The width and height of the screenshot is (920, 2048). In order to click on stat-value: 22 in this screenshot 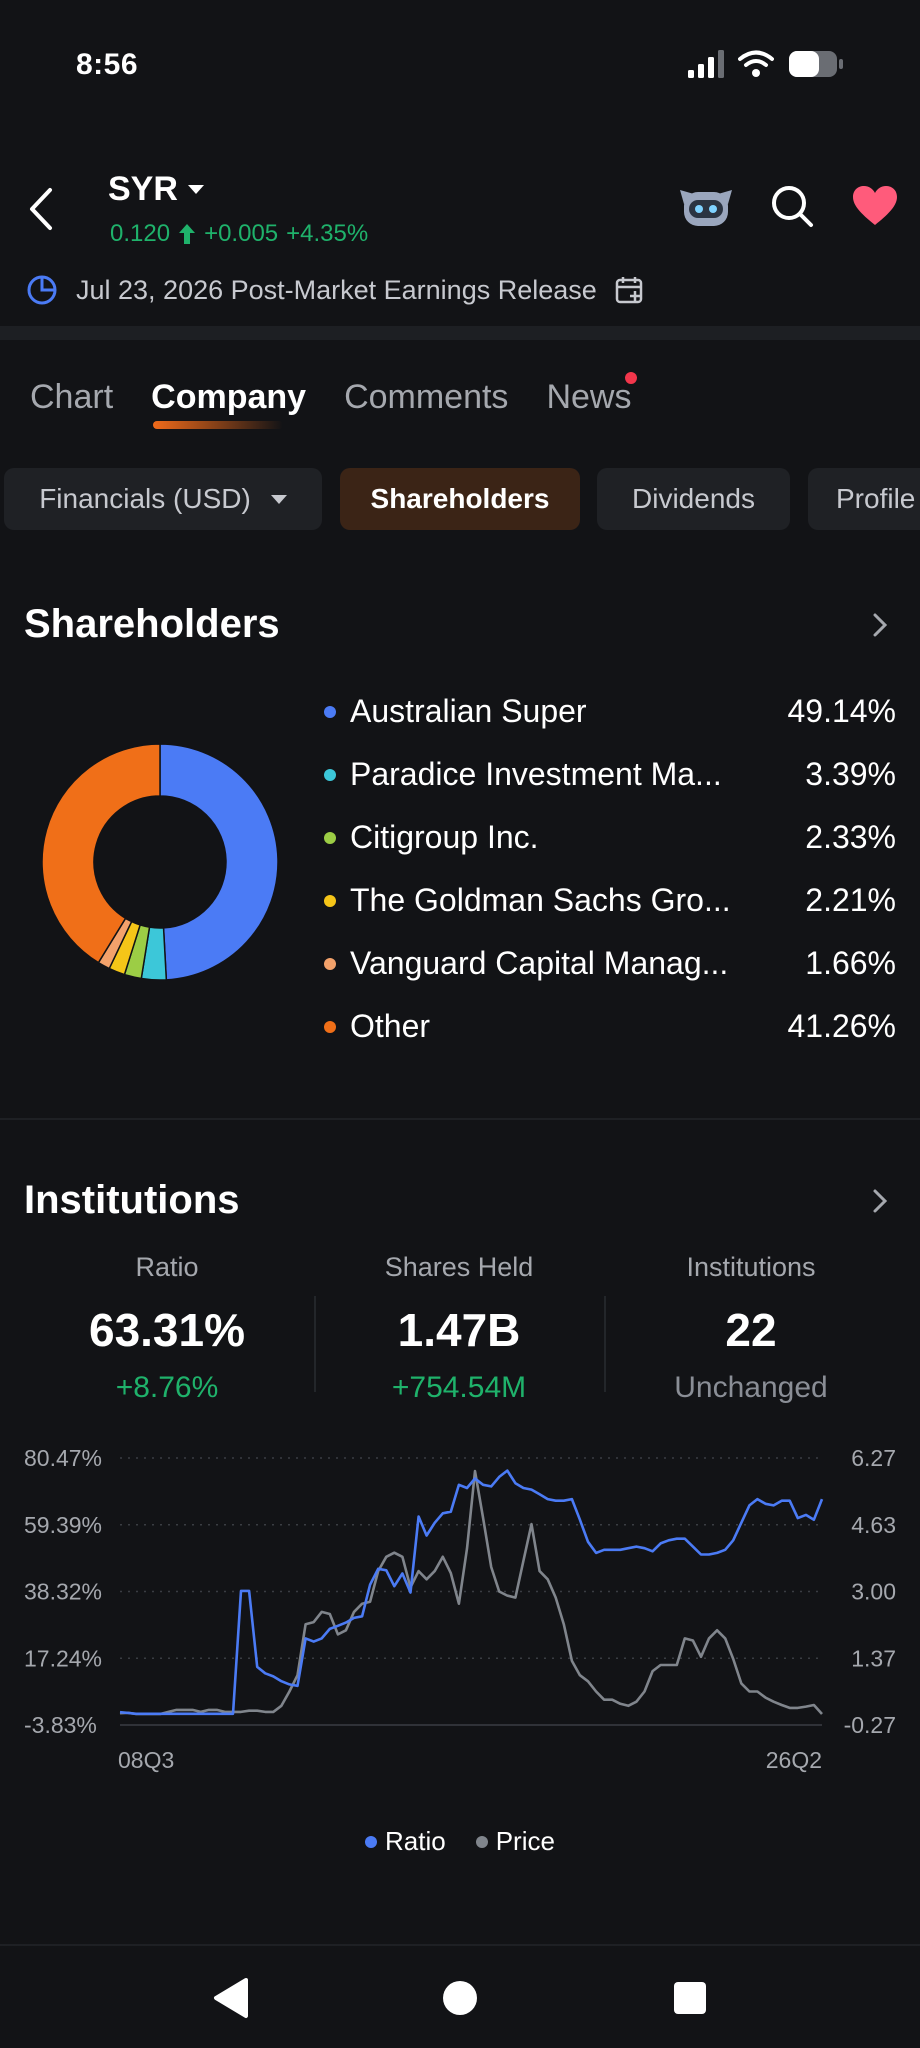, I will do `click(751, 1330)`.